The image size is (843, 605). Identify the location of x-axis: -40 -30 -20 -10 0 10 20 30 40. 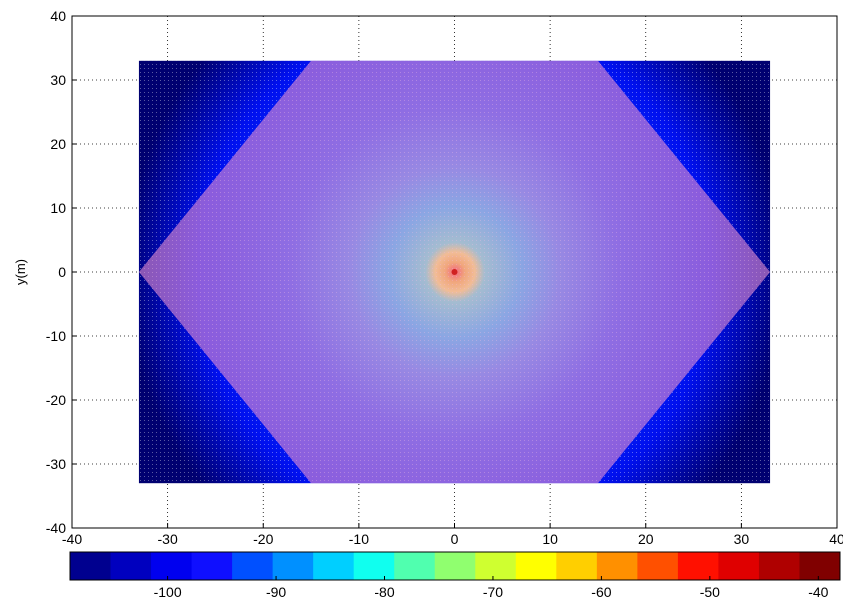
(452, 535).